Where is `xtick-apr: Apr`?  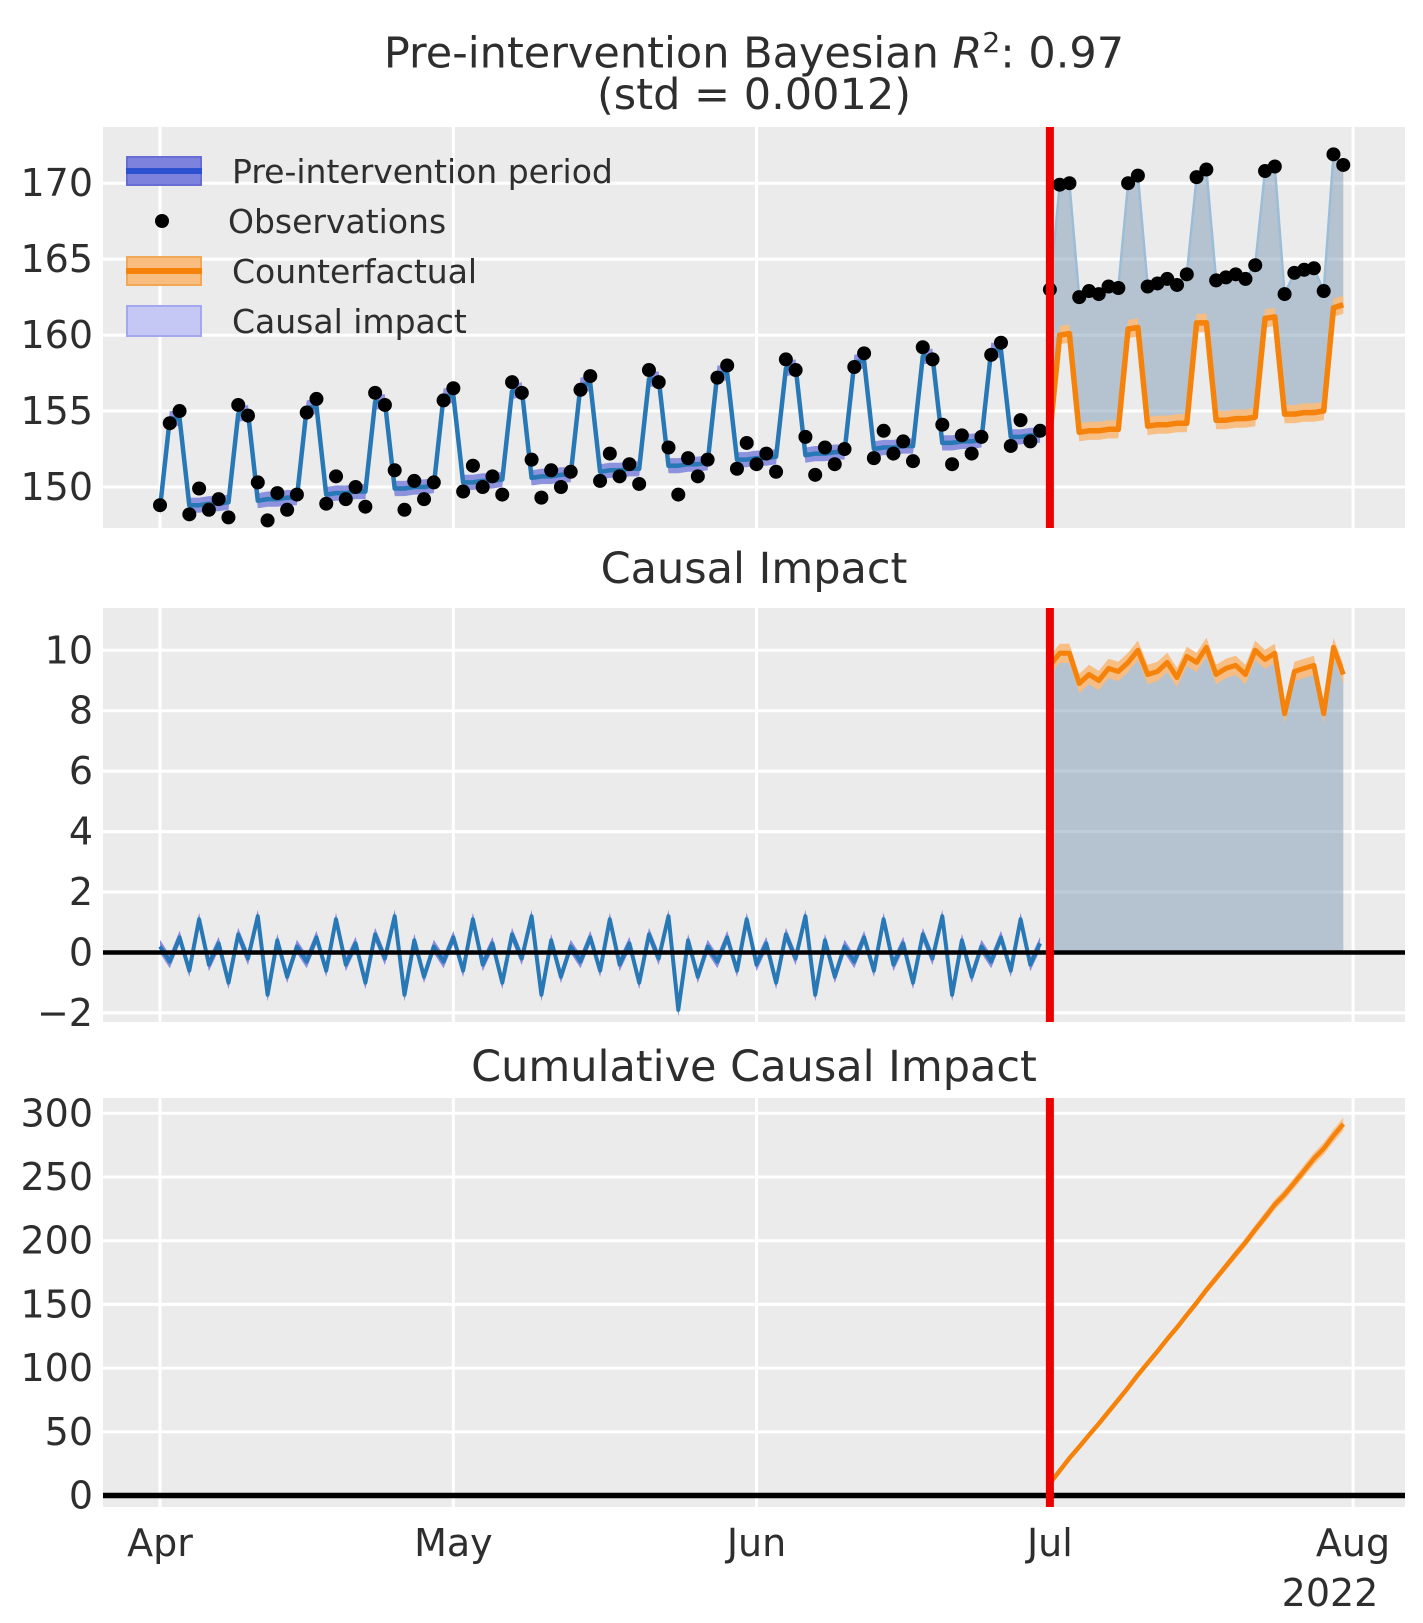
xtick-apr: Apr is located at coordinates (160, 1543).